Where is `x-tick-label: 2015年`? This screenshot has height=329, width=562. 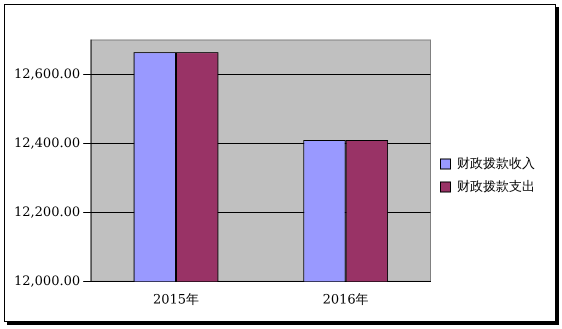 x-tick-label: 2015年 is located at coordinates (176, 300).